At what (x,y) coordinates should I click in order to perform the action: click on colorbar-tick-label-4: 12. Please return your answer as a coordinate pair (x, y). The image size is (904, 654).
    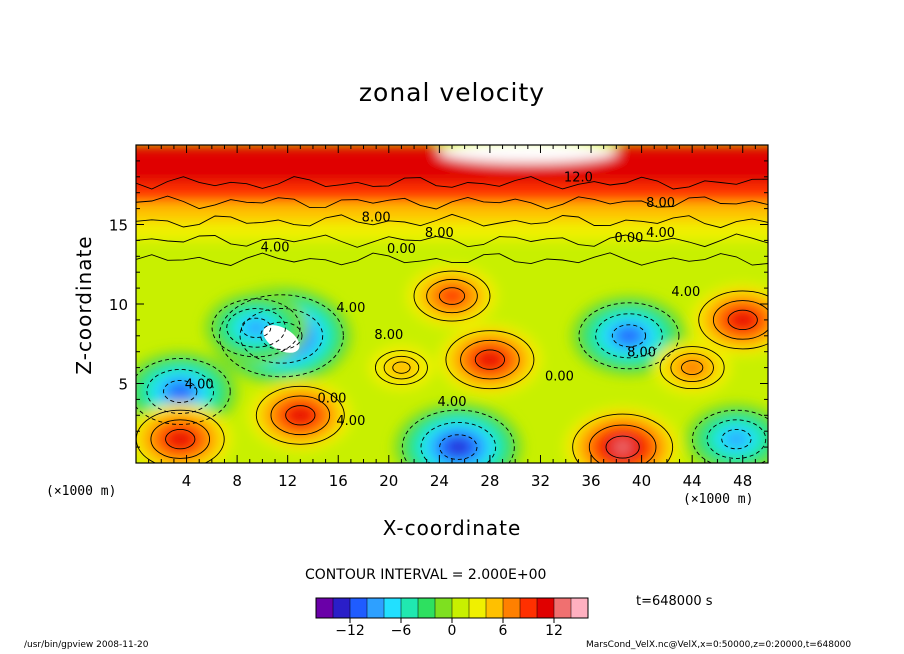
    Looking at the image, I should click on (554, 631).